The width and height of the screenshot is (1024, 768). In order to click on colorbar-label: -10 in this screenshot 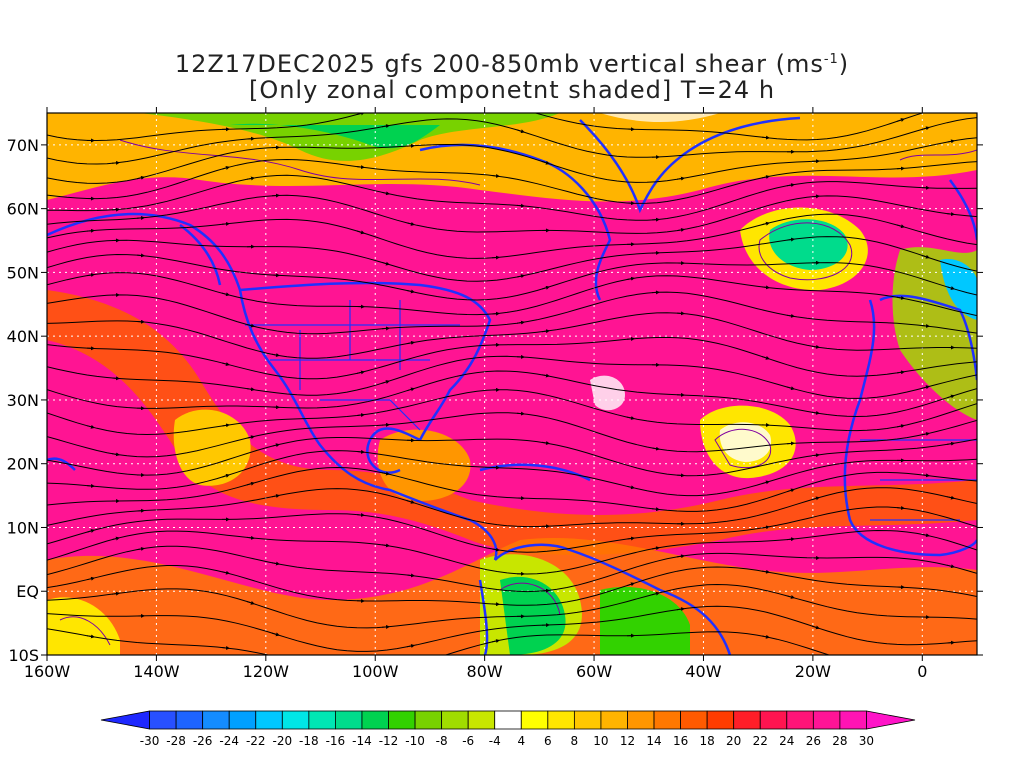, I will do `click(415, 741)`.